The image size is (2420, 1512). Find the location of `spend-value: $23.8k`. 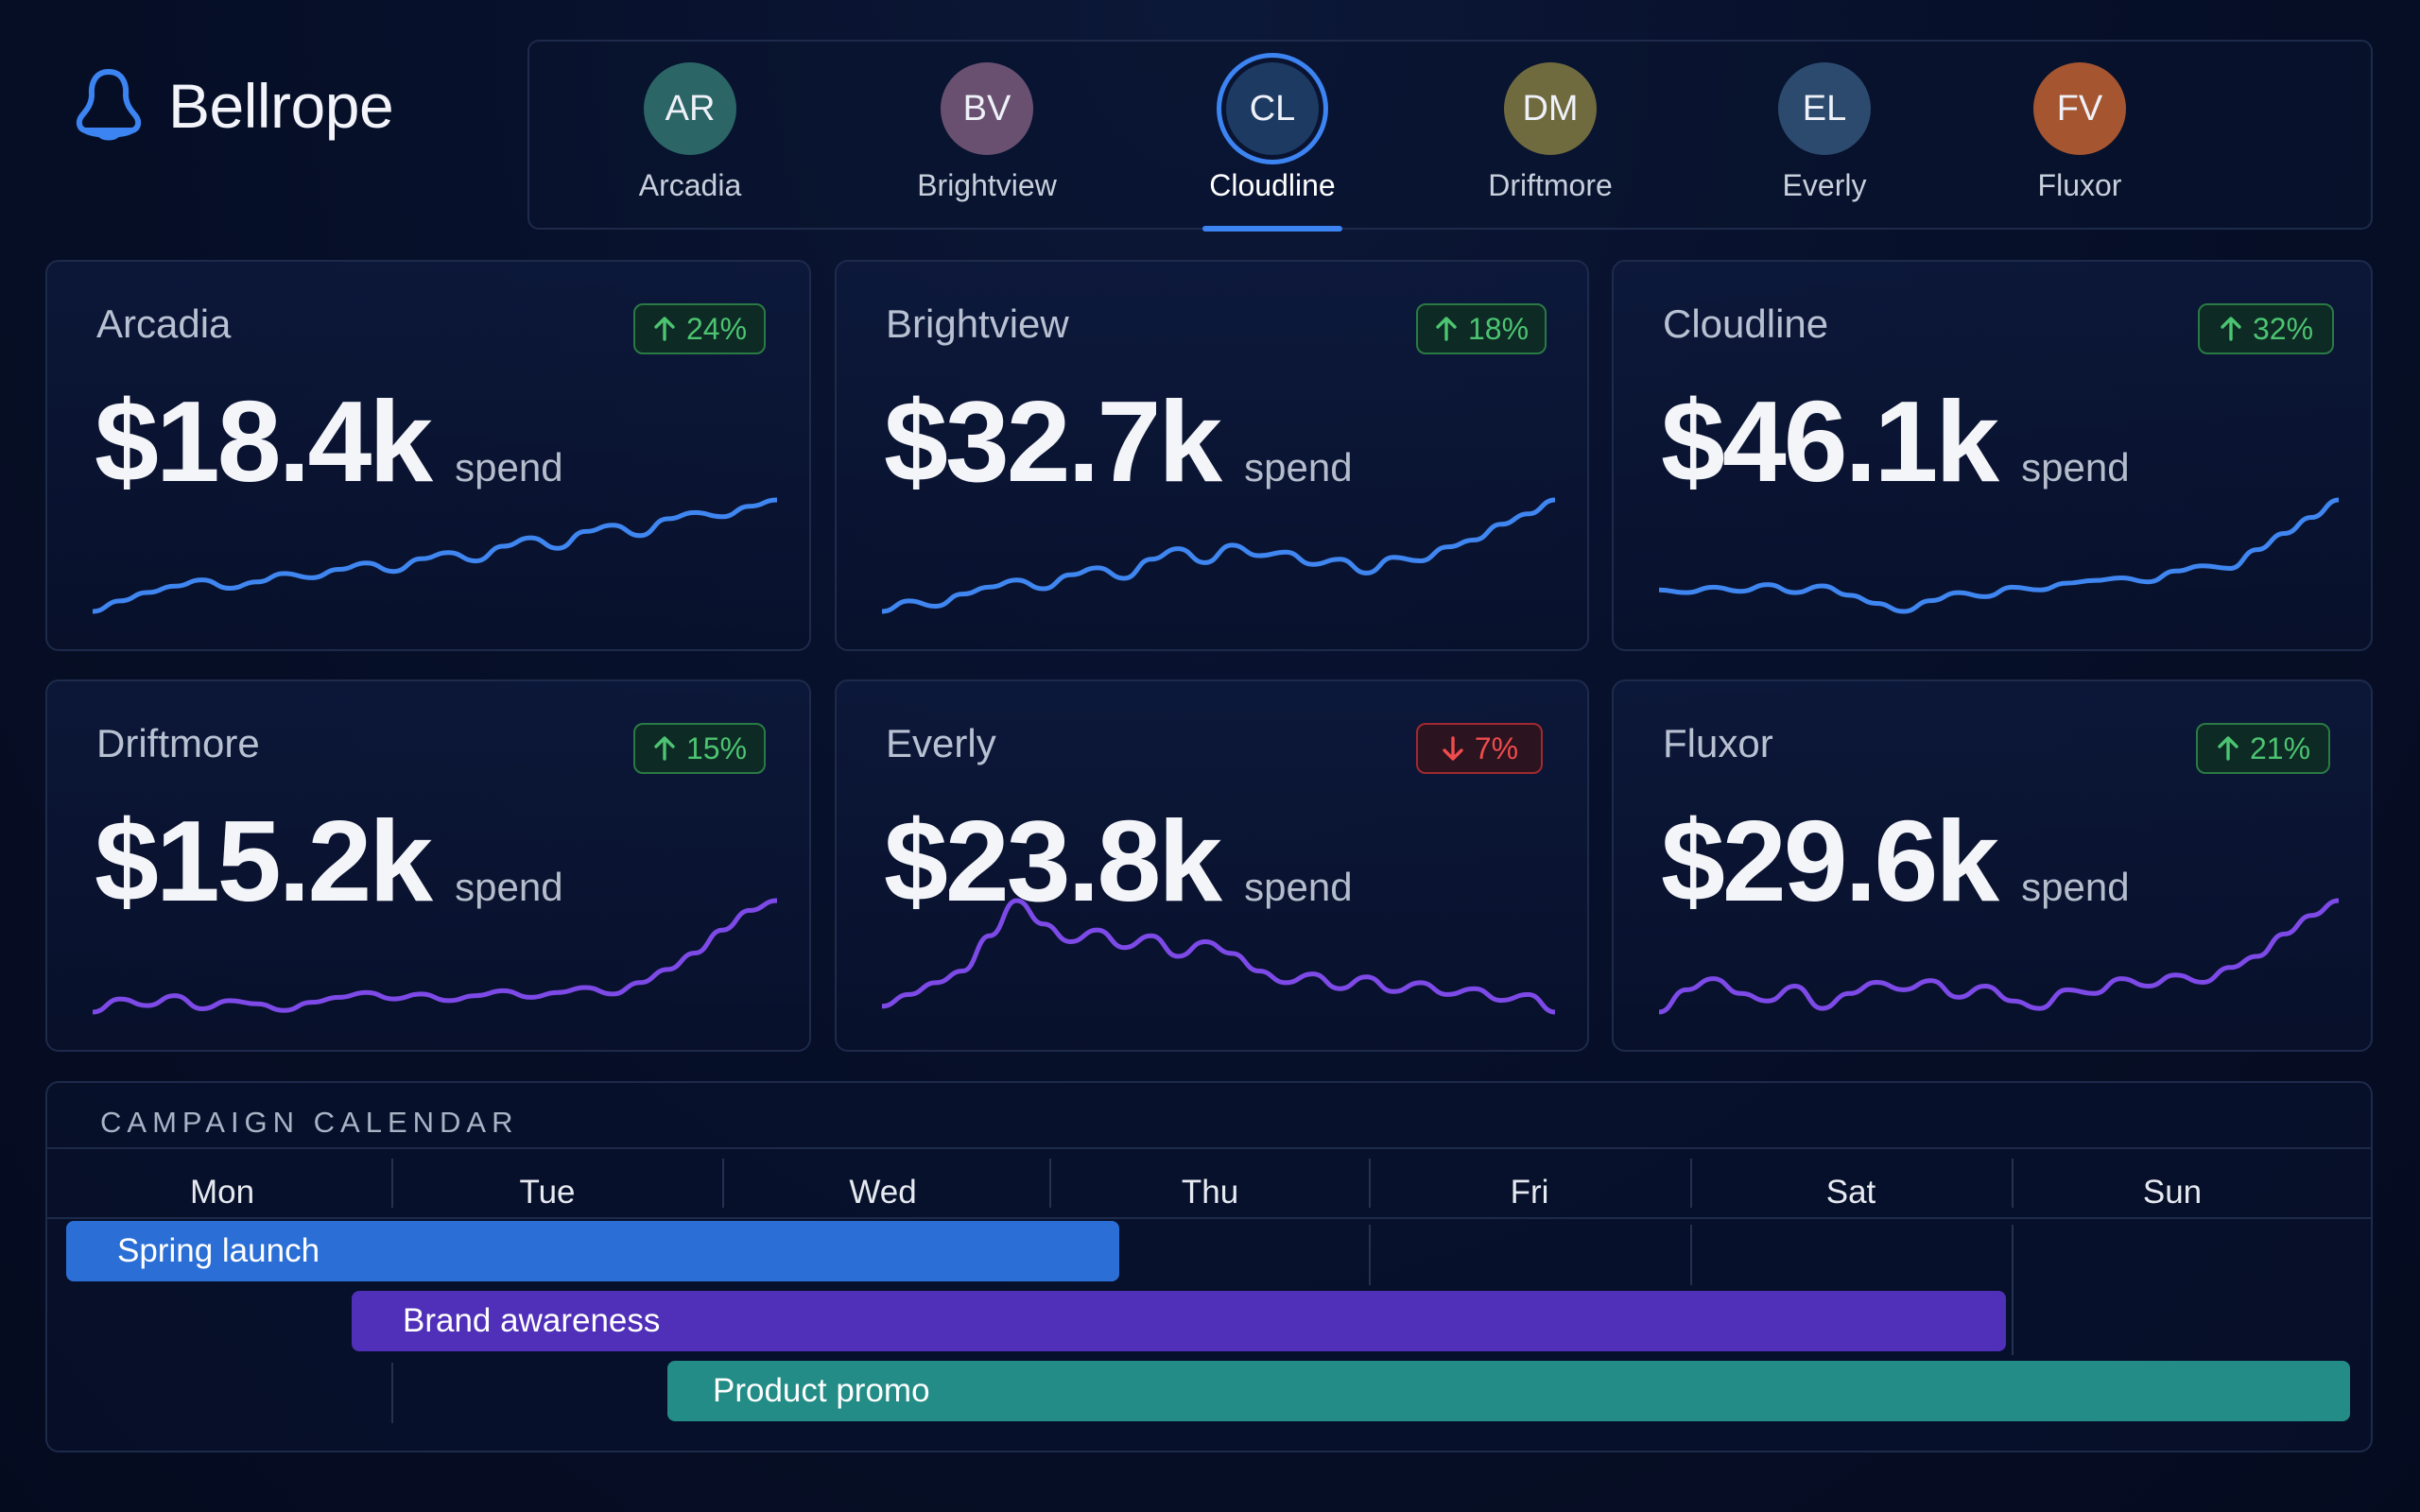

spend-value: $23.8k is located at coordinates (1053, 861).